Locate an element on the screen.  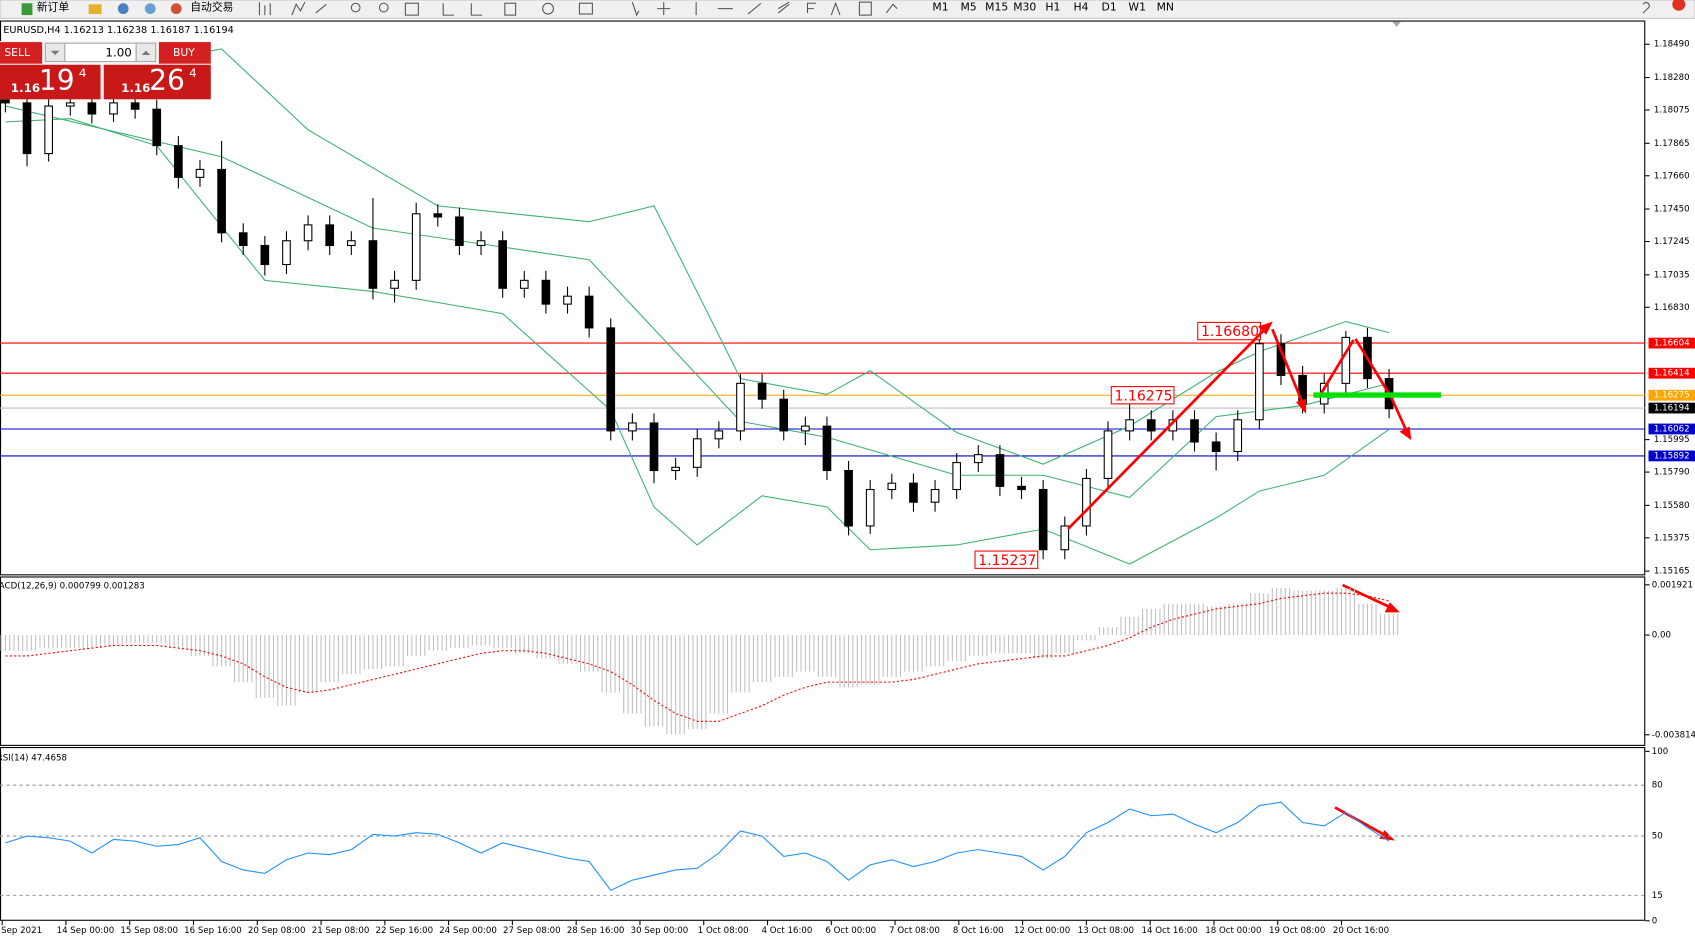
buy-button is located at coordinates (184, 53).